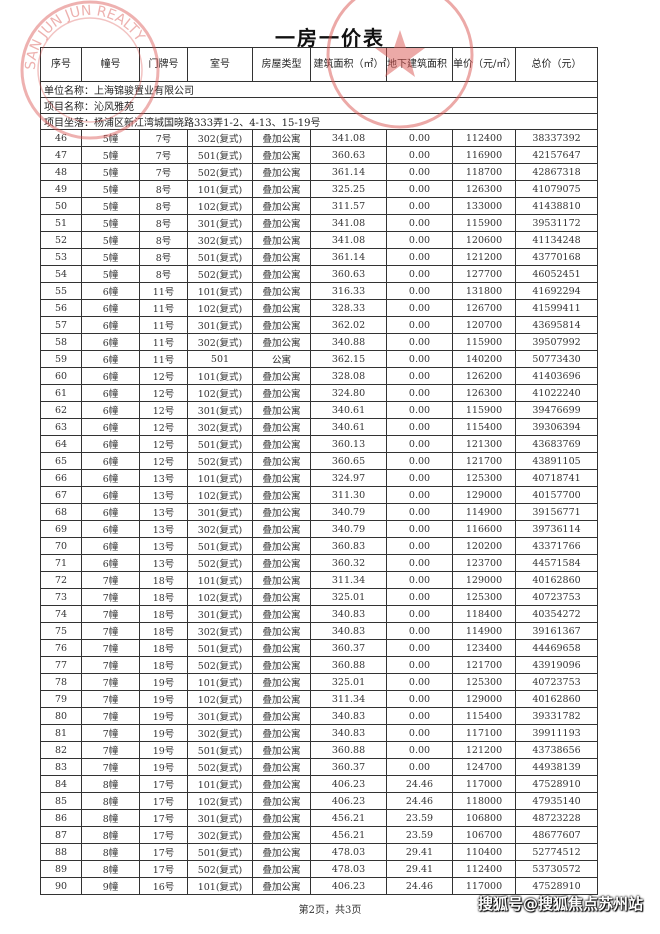 Image resolution: width=660 pixels, height=934 pixels. I want to click on table-cell: 11号, so click(163, 325).